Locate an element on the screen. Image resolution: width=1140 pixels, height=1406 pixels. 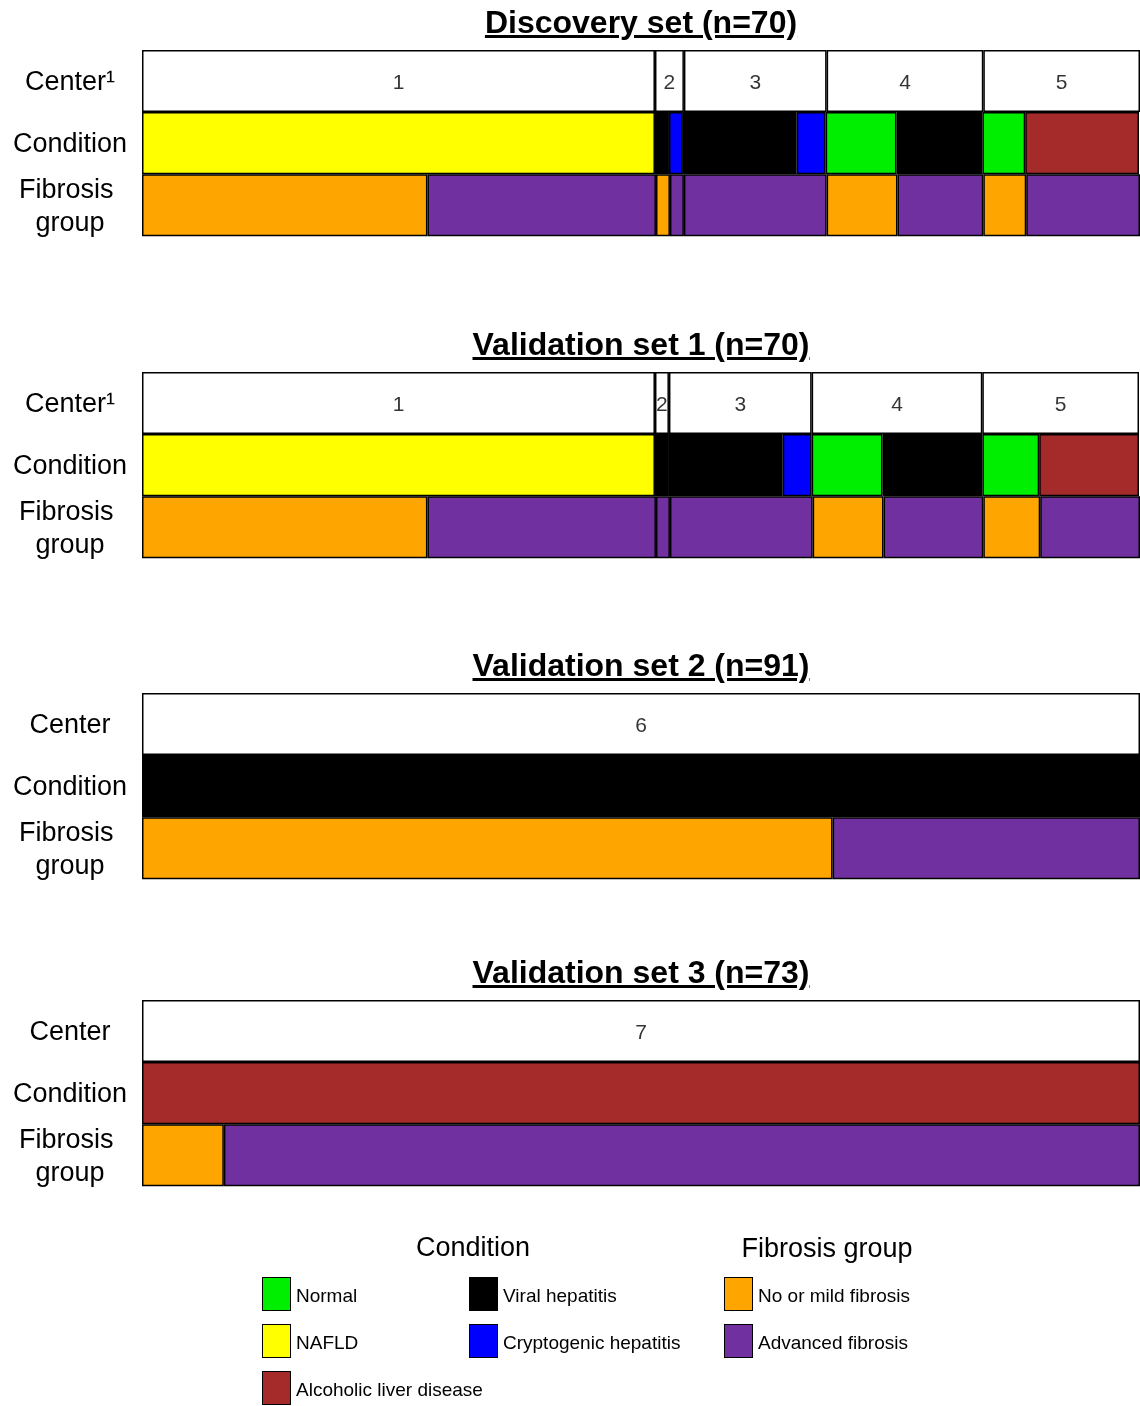
category-label: Advanced fibrosis is located at coordinates (833, 1343).